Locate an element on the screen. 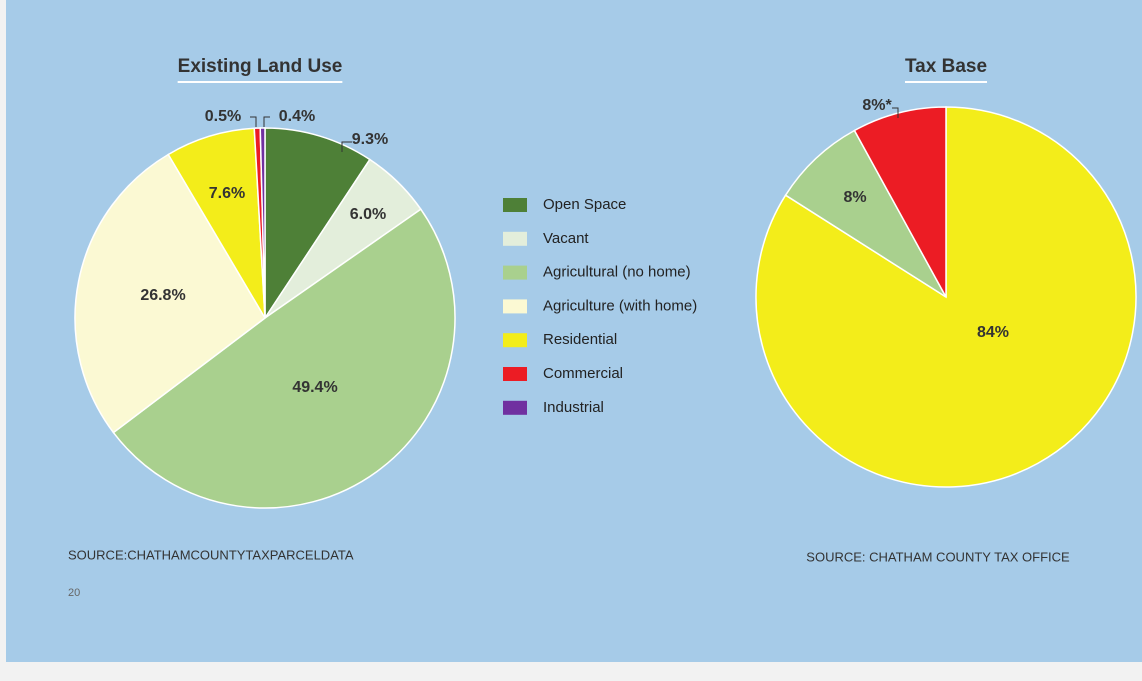 The width and height of the screenshot is (1142, 681). source-note: SOURCE: CHATHAM COUNTY TAX OFFICE is located at coordinates (938, 556).